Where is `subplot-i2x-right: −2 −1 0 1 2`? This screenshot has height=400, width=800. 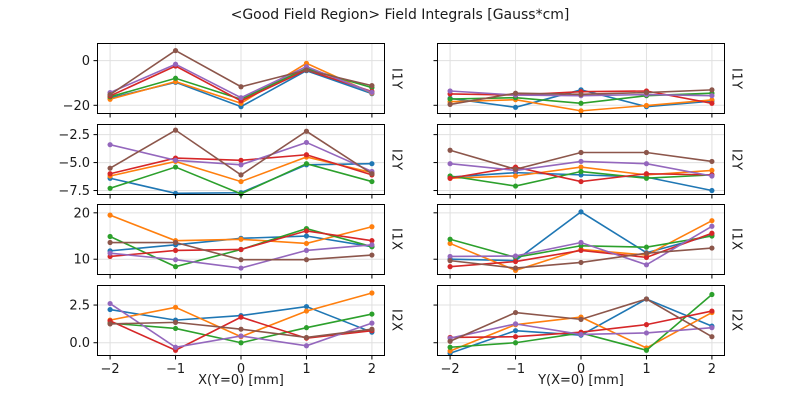 subplot-i2x-right: −2 −1 0 1 2 is located at coordinates (579, 331).